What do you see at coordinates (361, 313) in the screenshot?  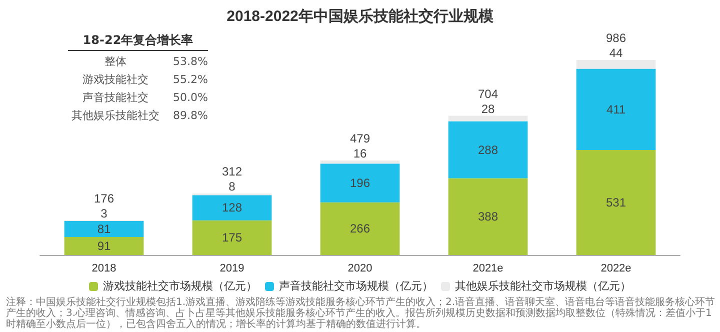 I see `text: 注释：中国娱乐技能社交行业规模包括1.游戏直播、游戏陪练等游戏技能服务核心环节产生的收入；2.语音直播、语音聊天室、语音电台等语音技能服务核心环节产生的收入；3.心理咨询、情感咨询、占卜占星等其他娱乐技能服务核心环节产生的收入。报告所列规模历史数据和预测数据均取整数位（特殊情况：差值小于1时精确至小数点后一位），已包含四舍五入的情况；增长率的计算均基于精确的数值进行计算。` at bounding box center [361, 313].